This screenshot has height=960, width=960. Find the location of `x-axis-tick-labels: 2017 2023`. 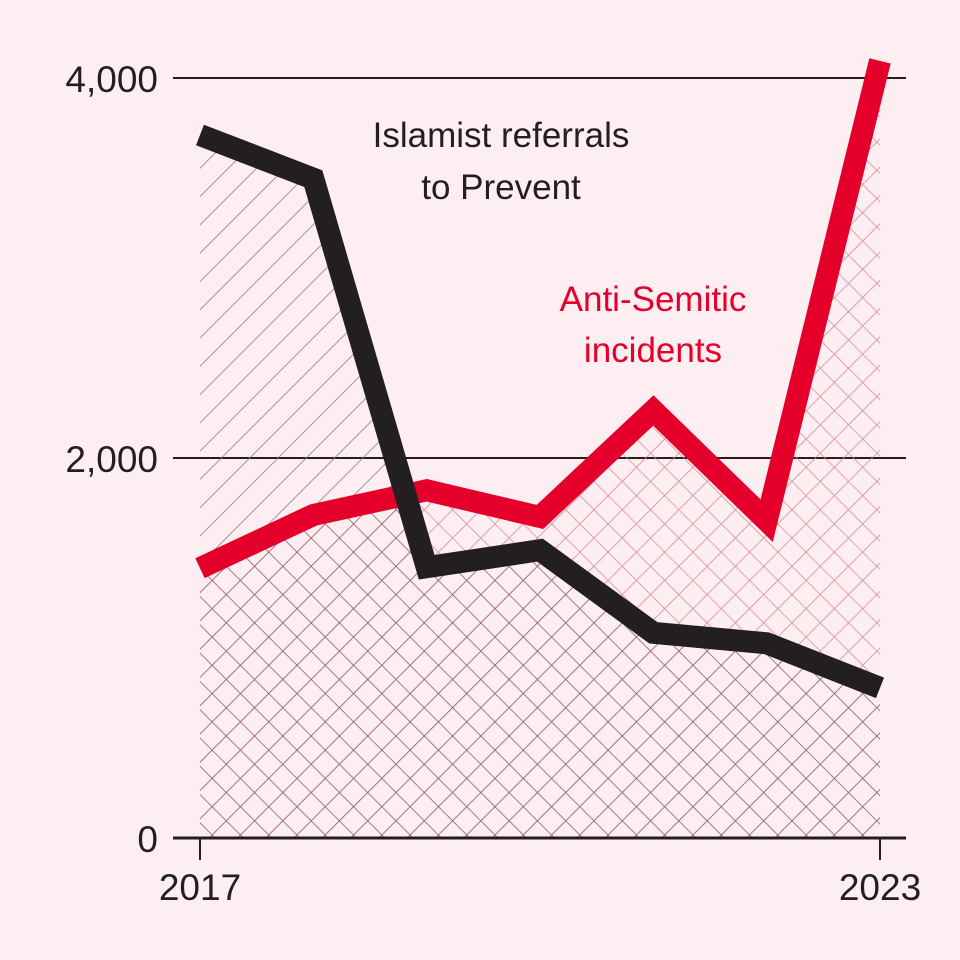

x-axis-tick-labels: 2017 2023 is located at coordinates (540, 887).